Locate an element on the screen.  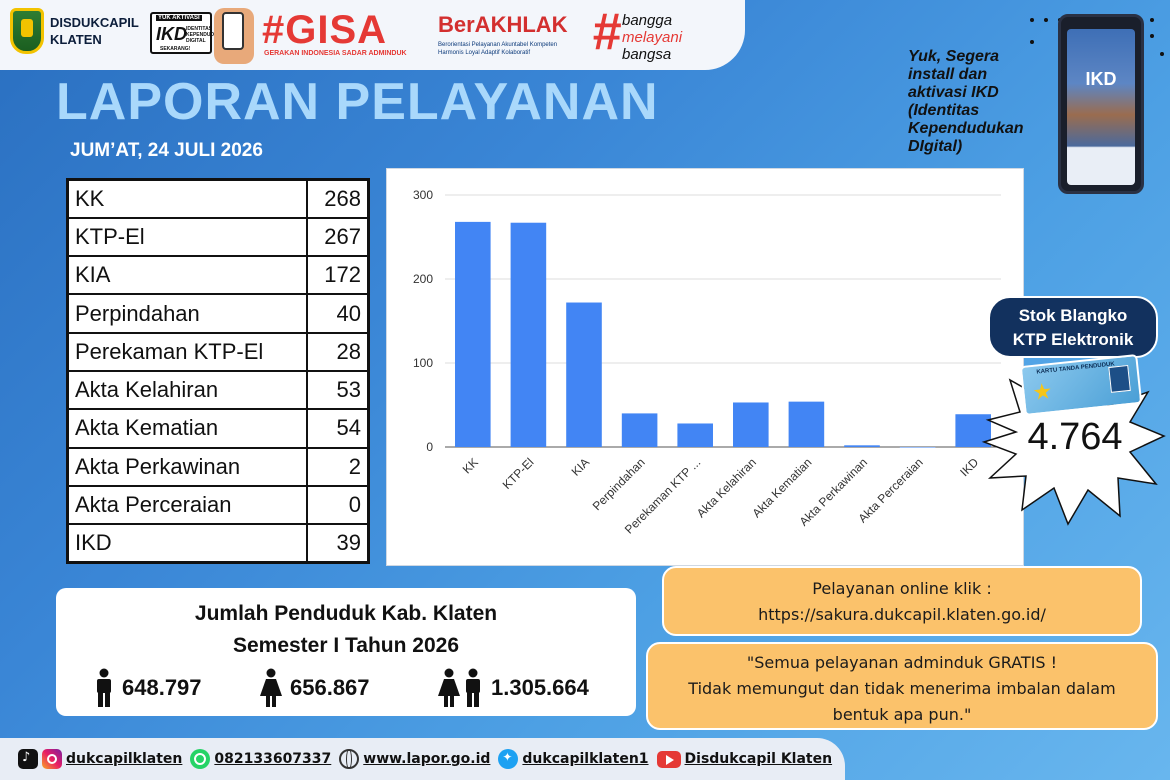
service-label: Akta Kematian is located at coordinates (187, 428).